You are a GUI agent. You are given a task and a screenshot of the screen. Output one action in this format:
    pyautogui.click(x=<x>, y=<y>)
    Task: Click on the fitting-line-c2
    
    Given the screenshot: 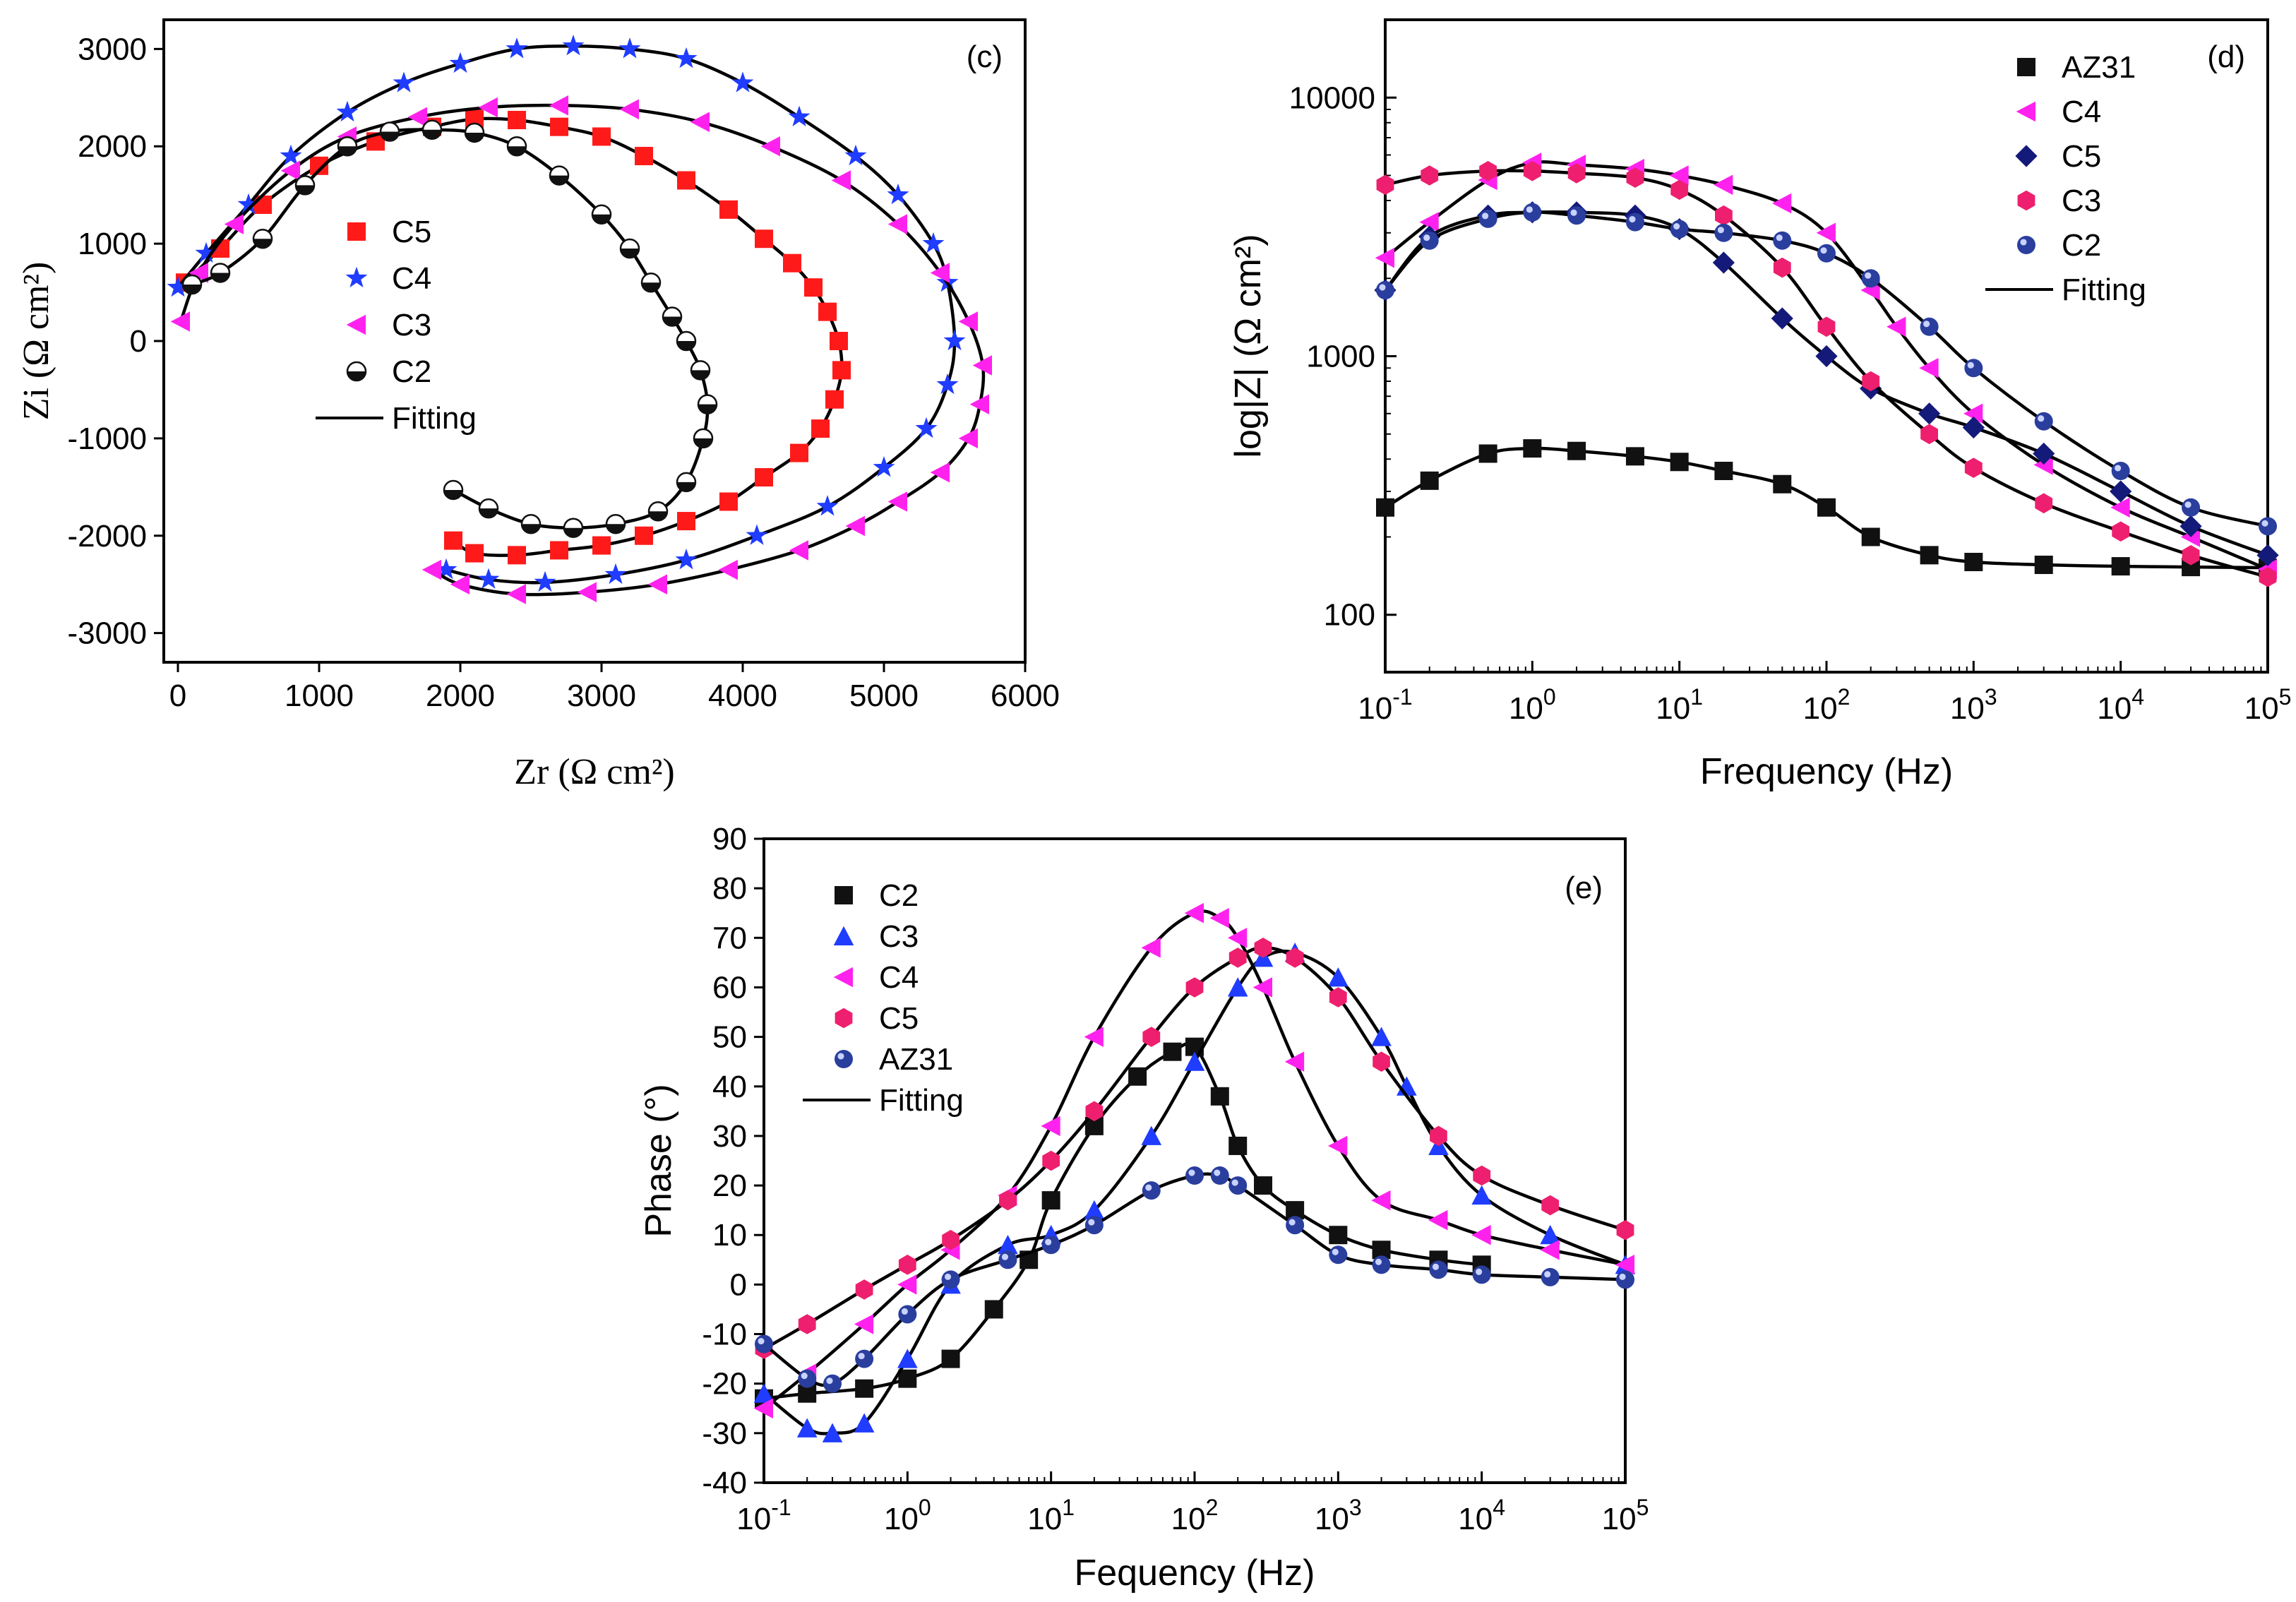 What is the action you would take?
    pyautogui.click(x=1122, y=1221)
    